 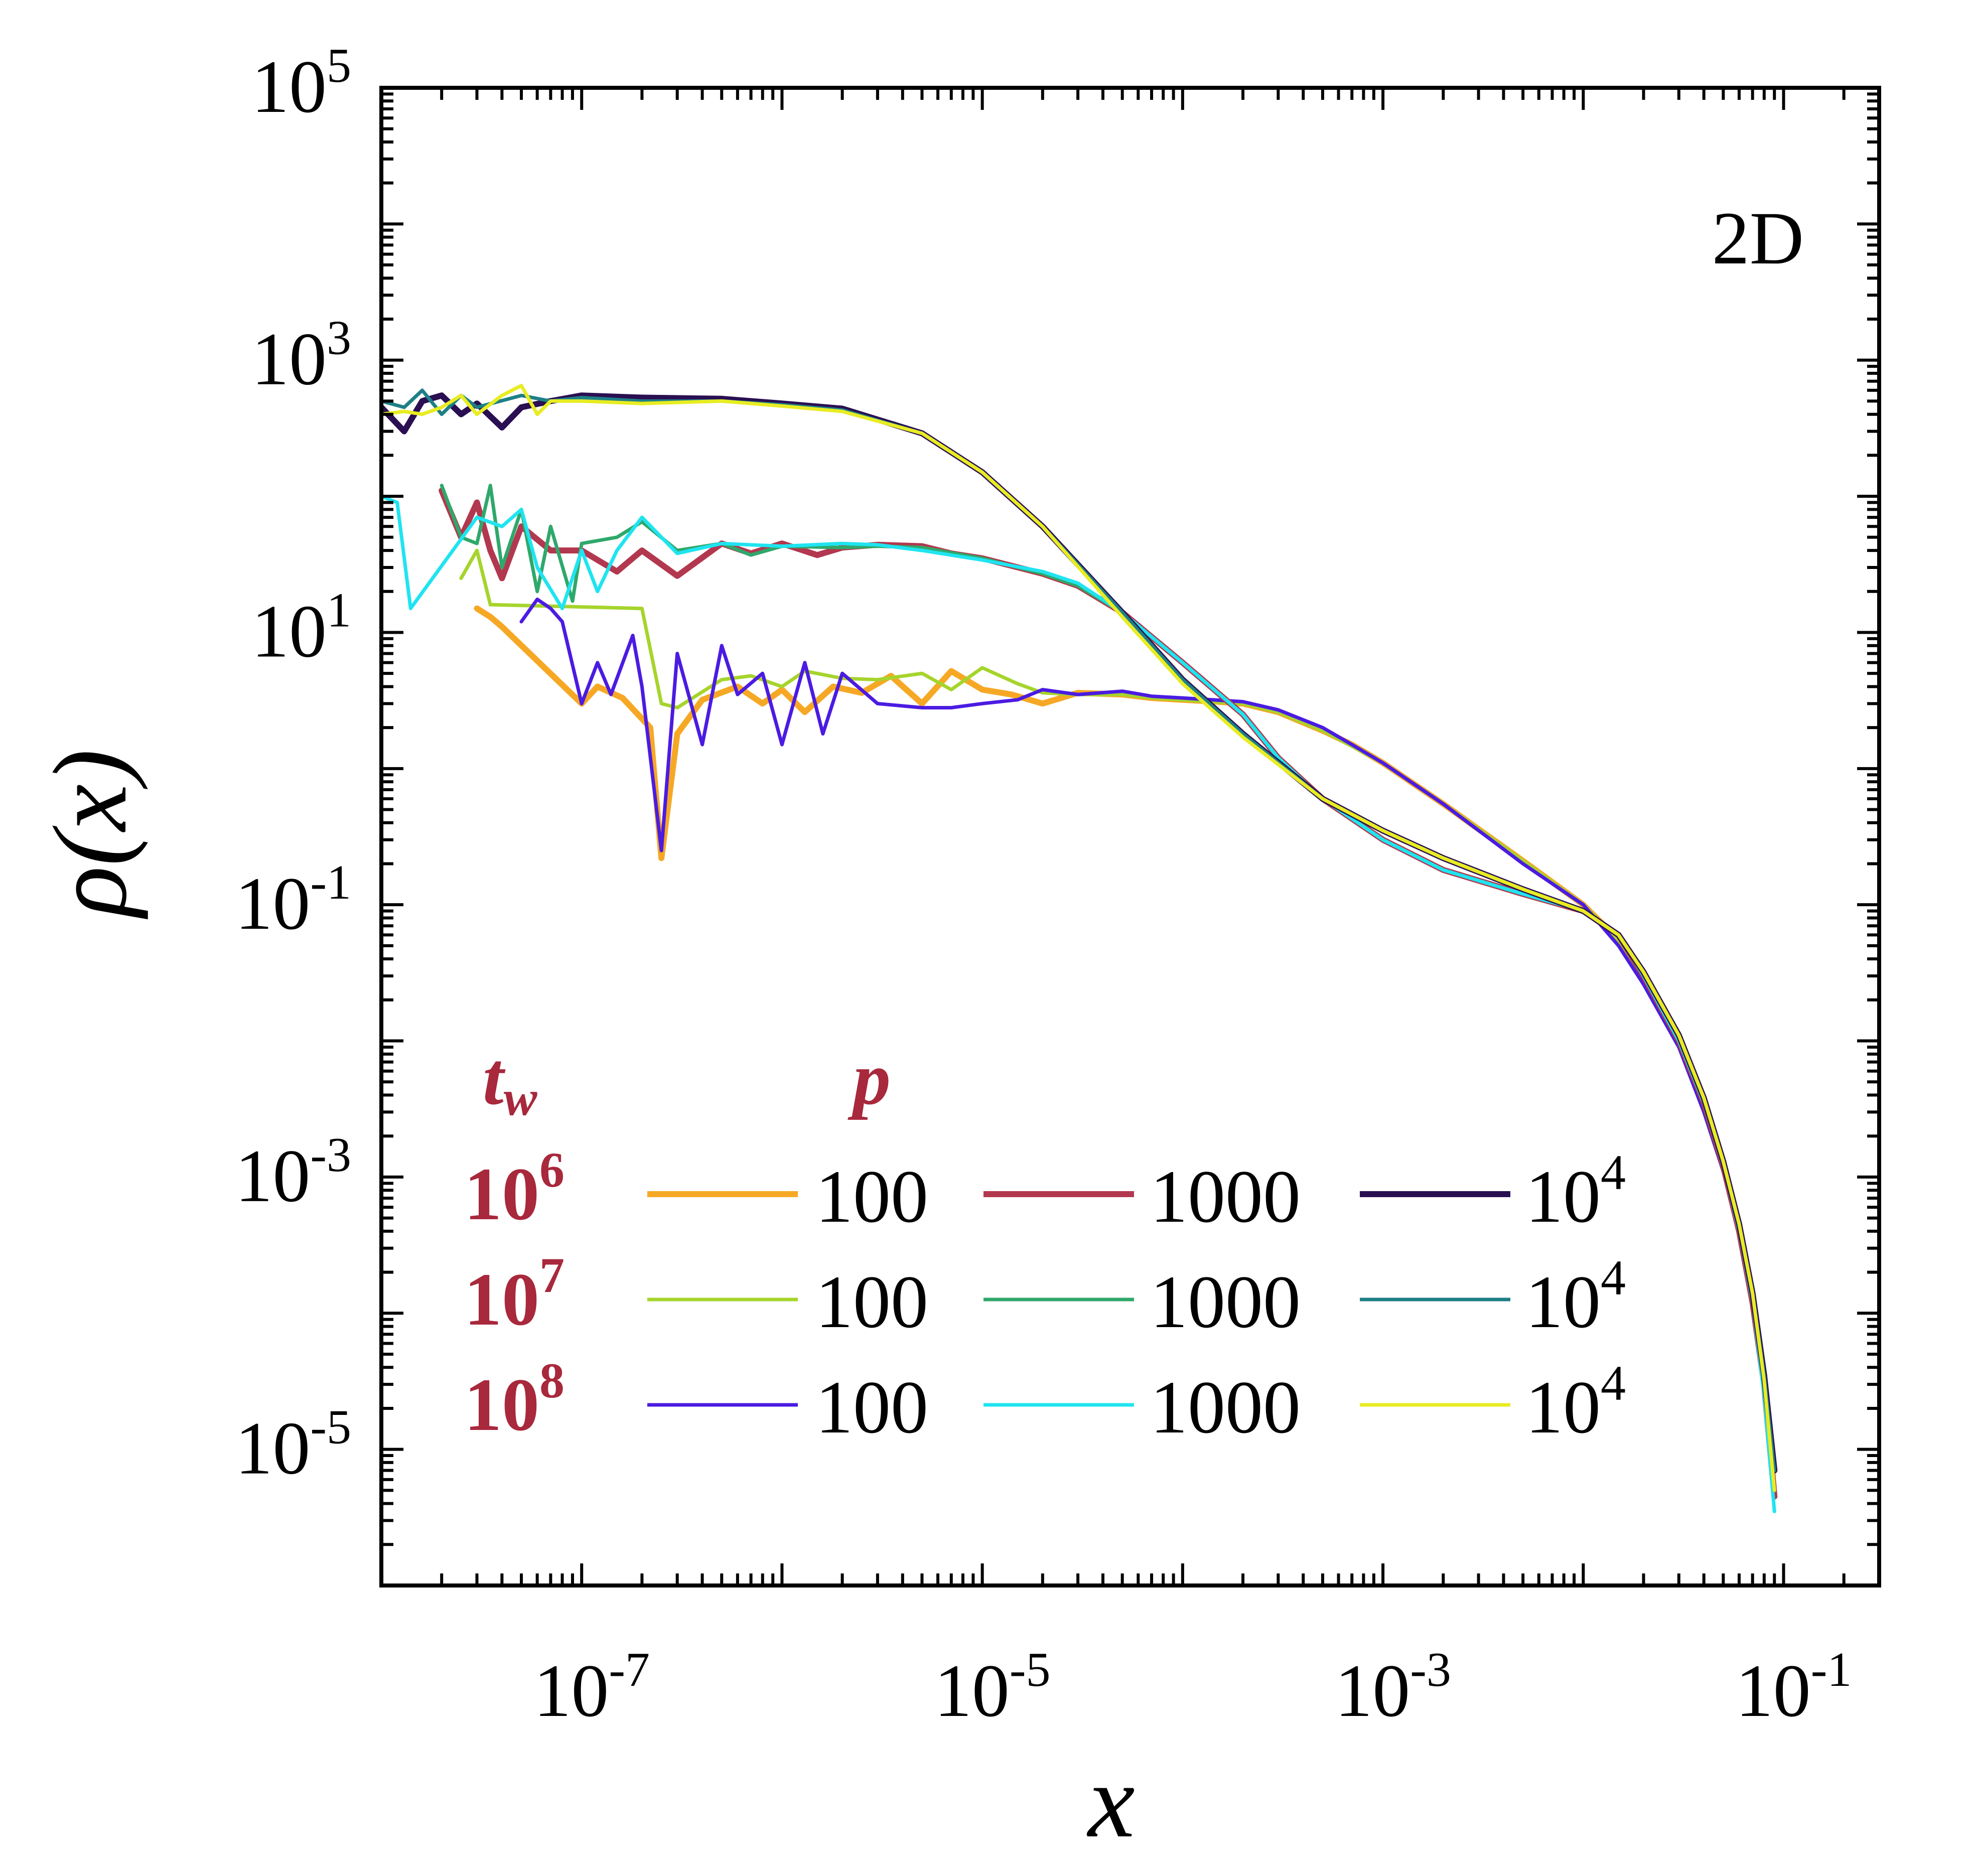 What do you see at coordinates (514, 1294) in the screenshot?
I see `legend-tw-label: 107` at bounding box center [514, 1294].